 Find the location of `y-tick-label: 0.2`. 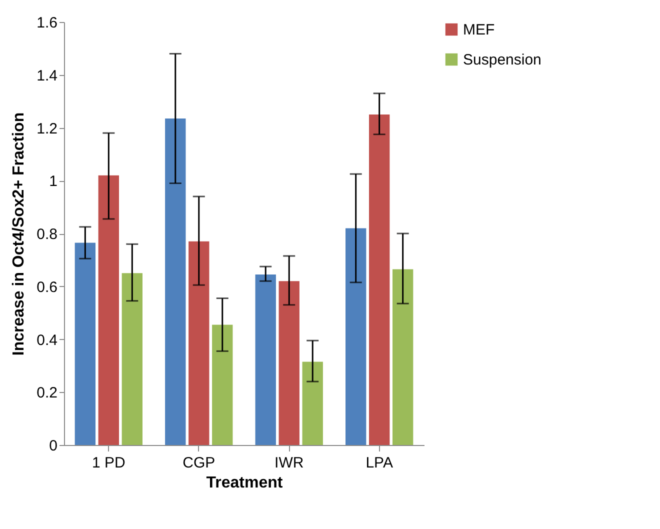

y-tick-label: 0.2 is located at coordinates (47, 393).